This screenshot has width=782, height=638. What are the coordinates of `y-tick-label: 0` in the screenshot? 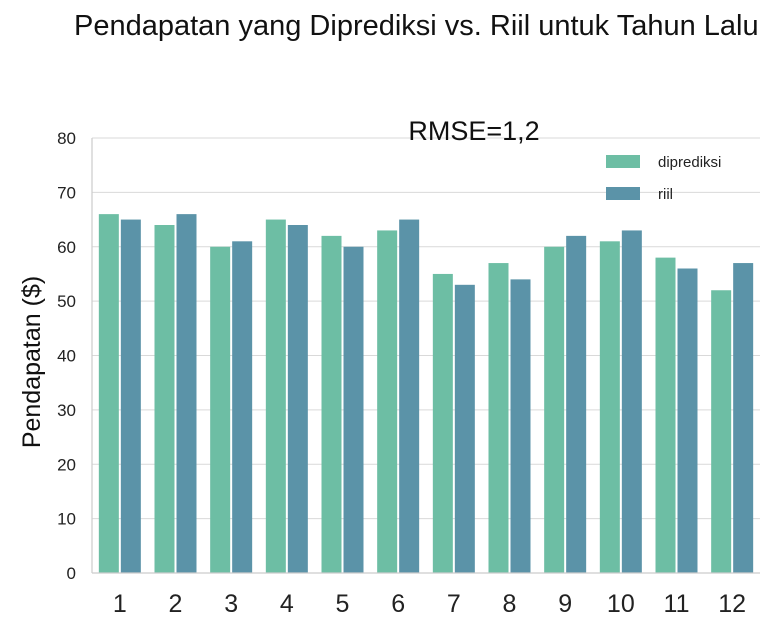 It's located at (71, 573).